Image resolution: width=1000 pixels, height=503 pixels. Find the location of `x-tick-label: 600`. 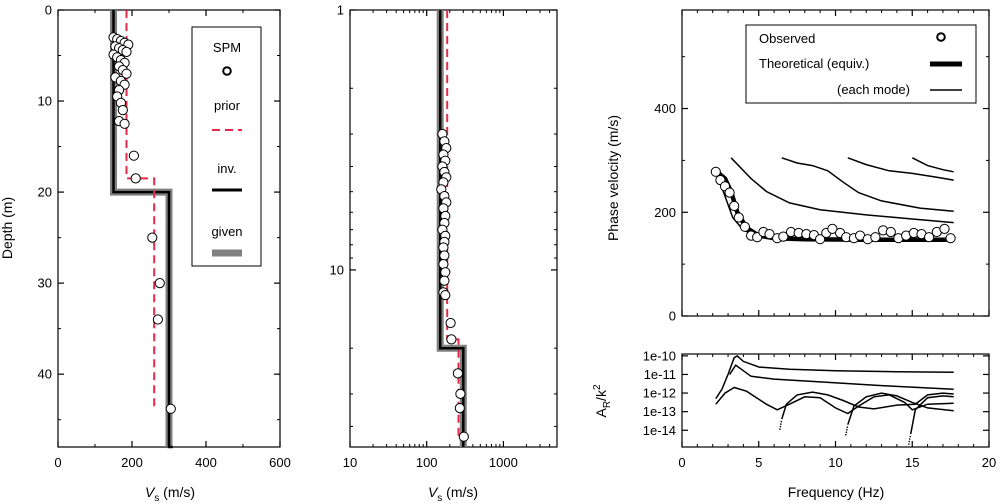

x-tick-label: 600 is located at coordinates (280, 462).